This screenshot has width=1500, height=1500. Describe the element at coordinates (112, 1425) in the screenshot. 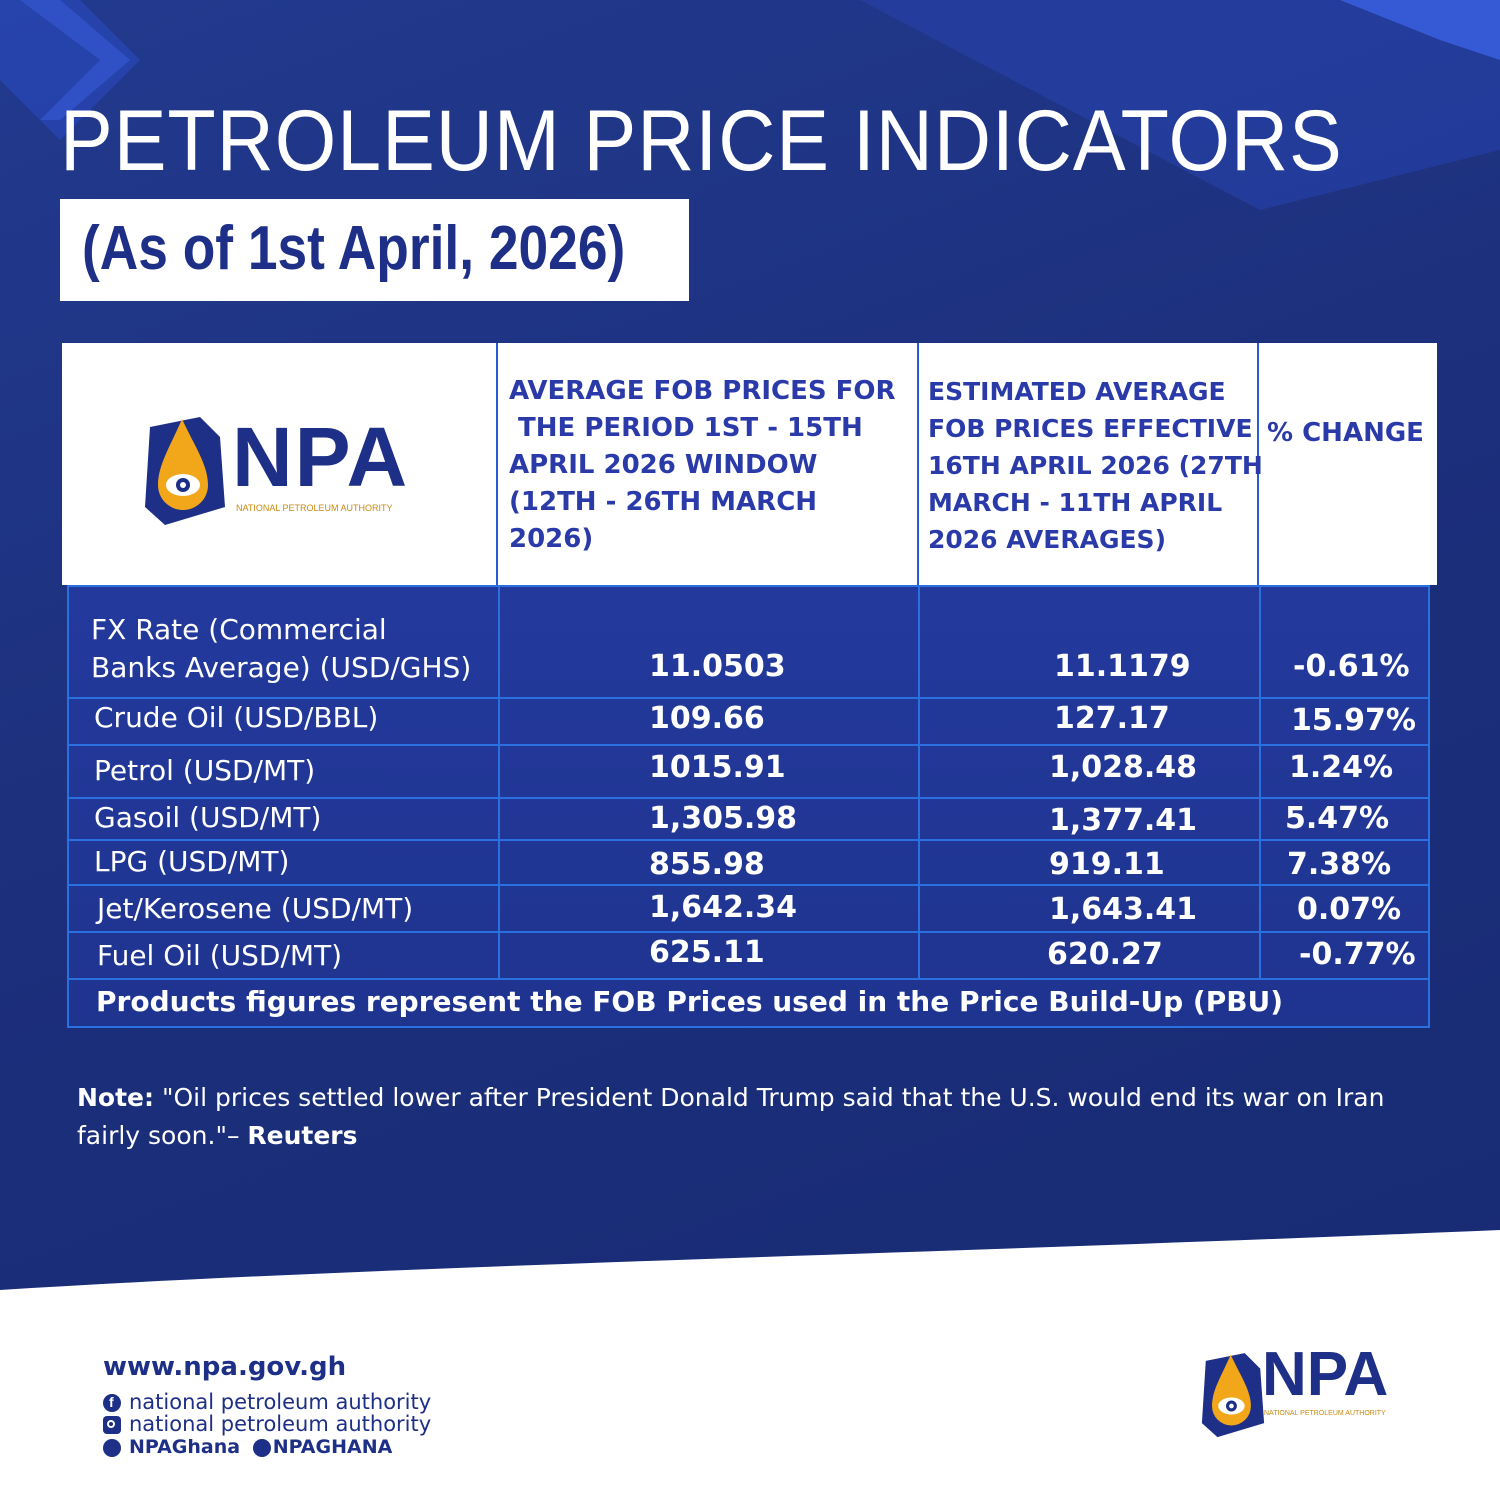

I see `instagram-icon` at that location.